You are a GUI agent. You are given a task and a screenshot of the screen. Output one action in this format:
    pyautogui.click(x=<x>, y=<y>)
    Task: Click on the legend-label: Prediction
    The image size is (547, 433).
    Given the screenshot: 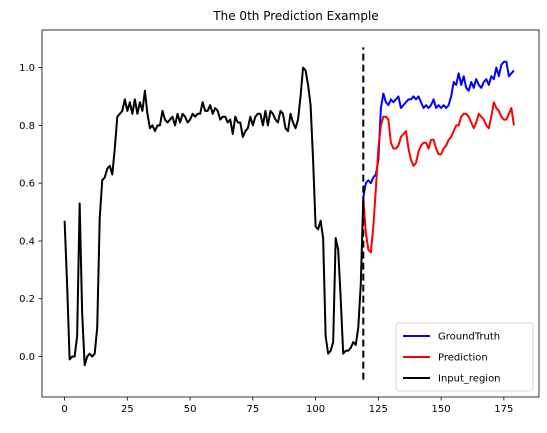 What is the action you would take?
    pyautogui.click(x=463, y=358)
    